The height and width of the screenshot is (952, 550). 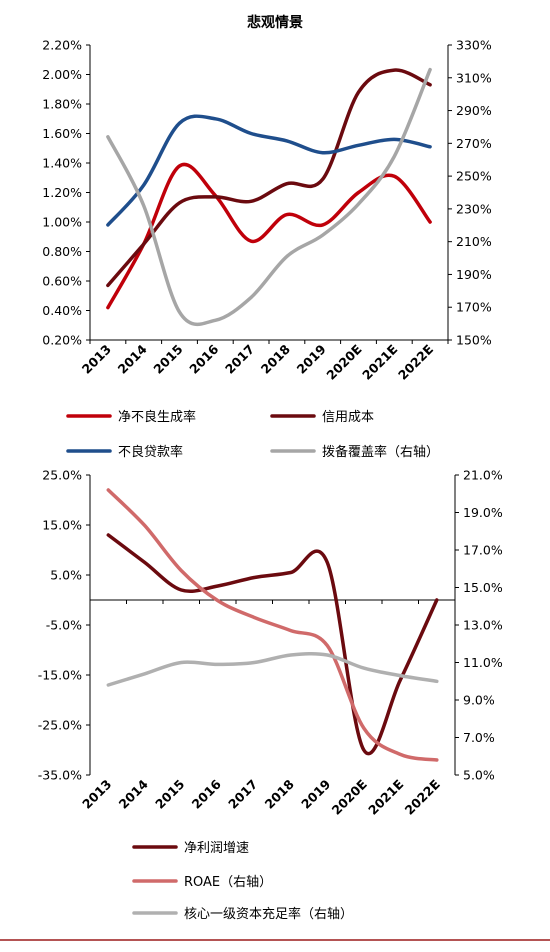 I want to click on right-tick-label: 210%, so click(x=474, y=241).